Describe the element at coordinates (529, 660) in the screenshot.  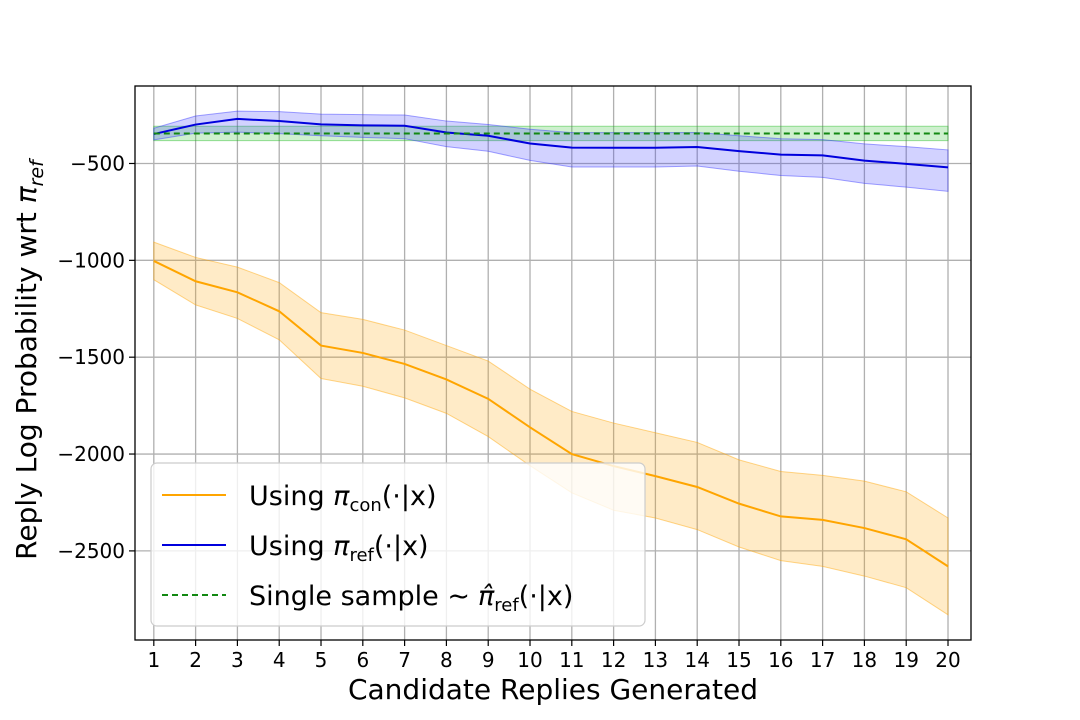
I see `x-tick-label: 10` at that location.